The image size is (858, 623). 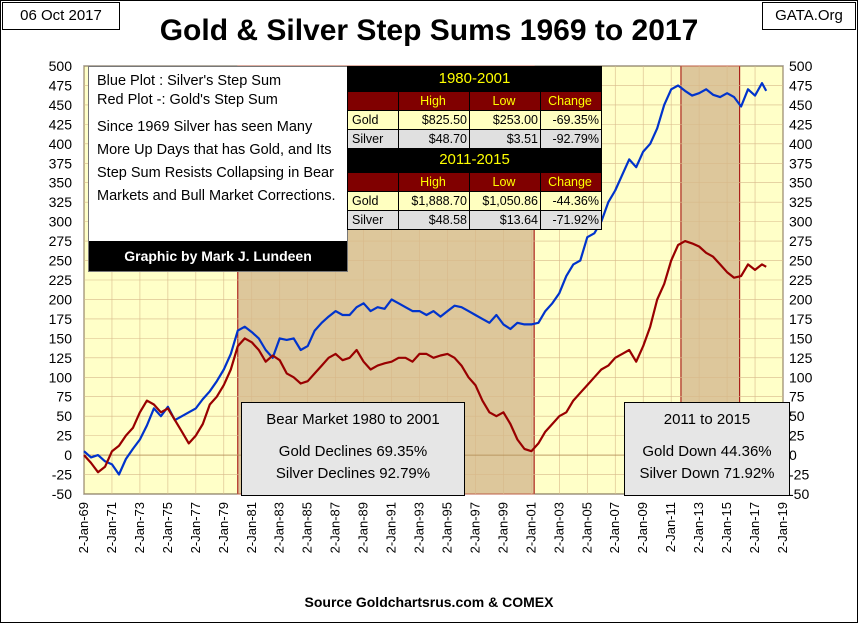 I want to click on table-cell: $253.00, so click(x=504, y=120).